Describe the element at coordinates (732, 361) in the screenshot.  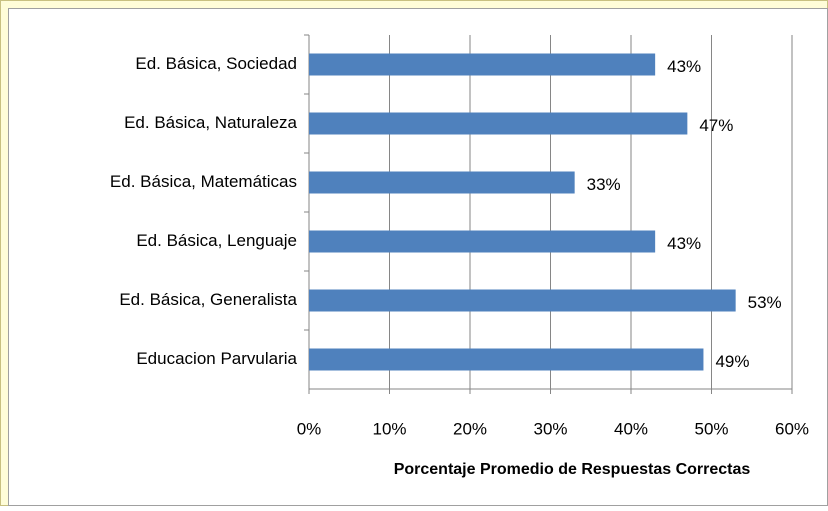
I see `value-label: 49%` at that location.